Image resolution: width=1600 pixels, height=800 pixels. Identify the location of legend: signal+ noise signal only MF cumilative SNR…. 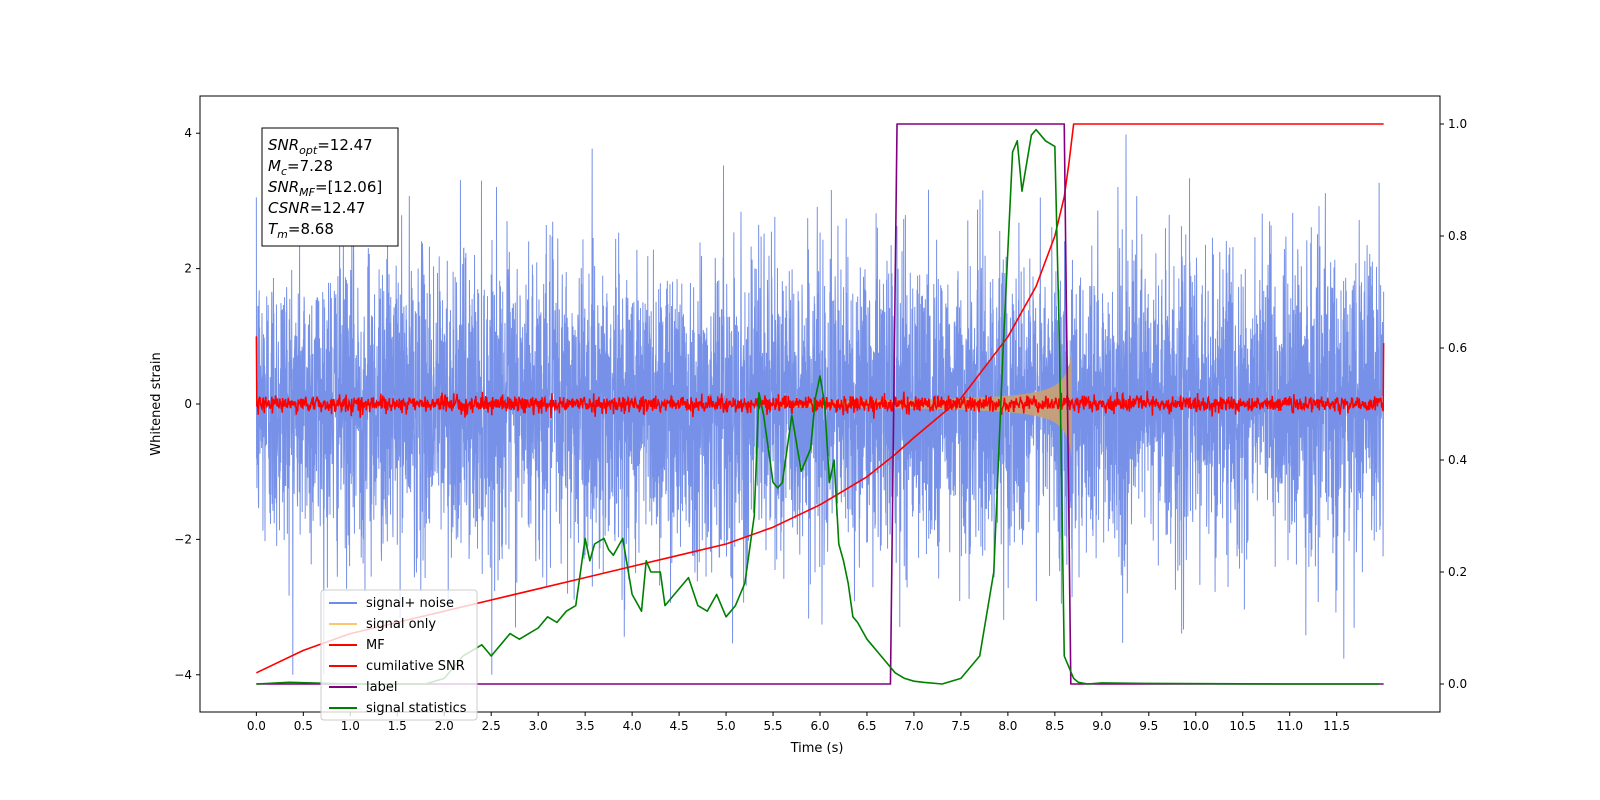
(399, 655).